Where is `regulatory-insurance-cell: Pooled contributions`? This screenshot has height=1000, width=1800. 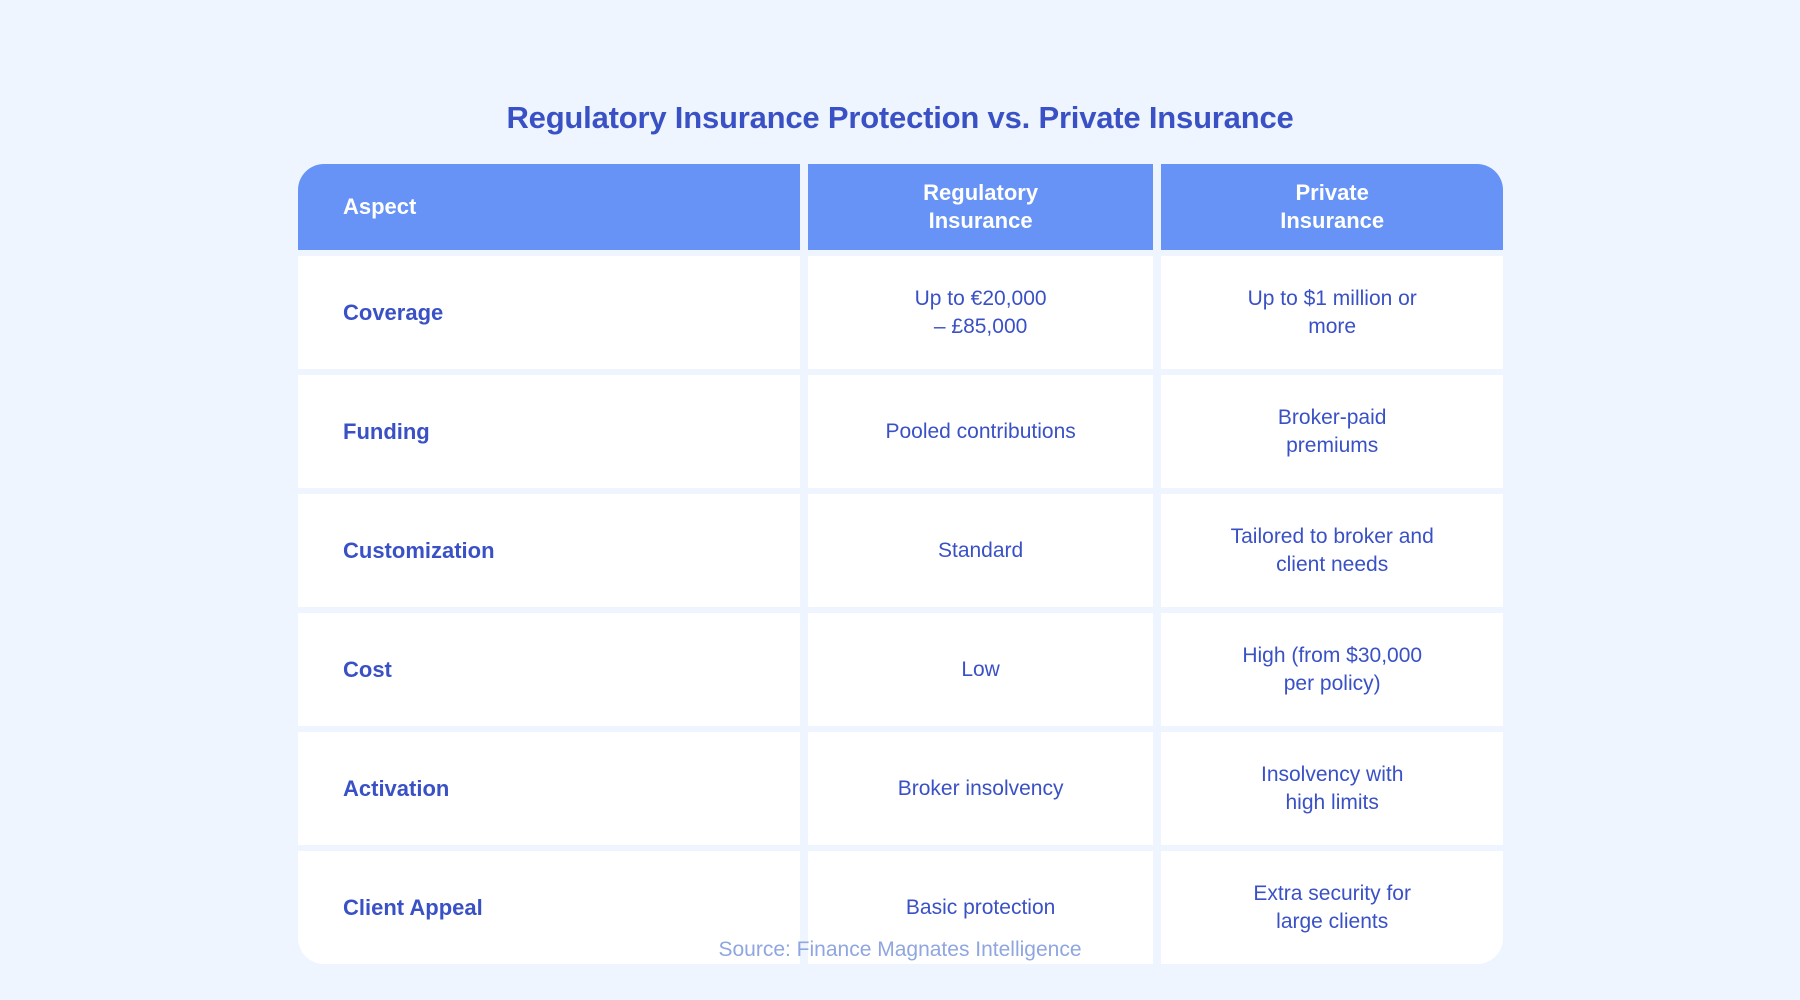
regulatory-insurance-cell: Pooled contributions is located at coordinates (980, 431).